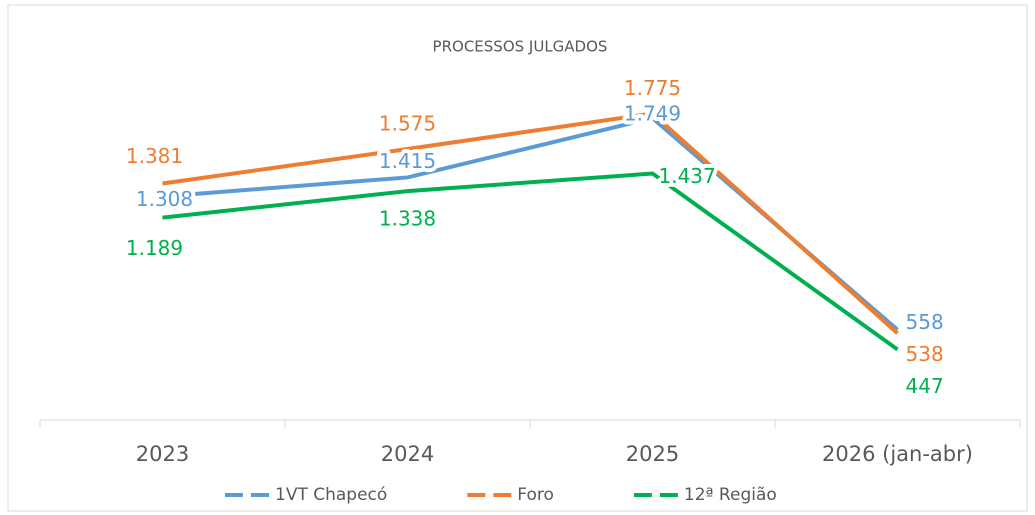 Image resolution: width=1035 pixels, height=515 pixels. What do you see at coordinates (730, 495) in the screenshot?
I see `legend-label: 12ª Região` at bounding box center [730, 495].